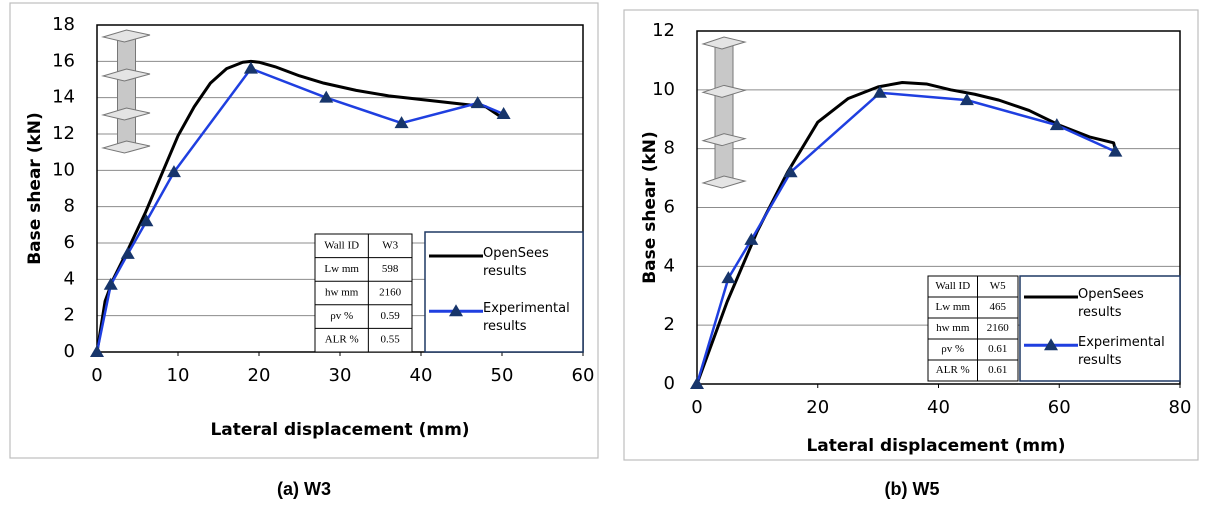  Describe the element at coordinates (390, 245) in the screenshot. I see `table-cell: W3` at that location.